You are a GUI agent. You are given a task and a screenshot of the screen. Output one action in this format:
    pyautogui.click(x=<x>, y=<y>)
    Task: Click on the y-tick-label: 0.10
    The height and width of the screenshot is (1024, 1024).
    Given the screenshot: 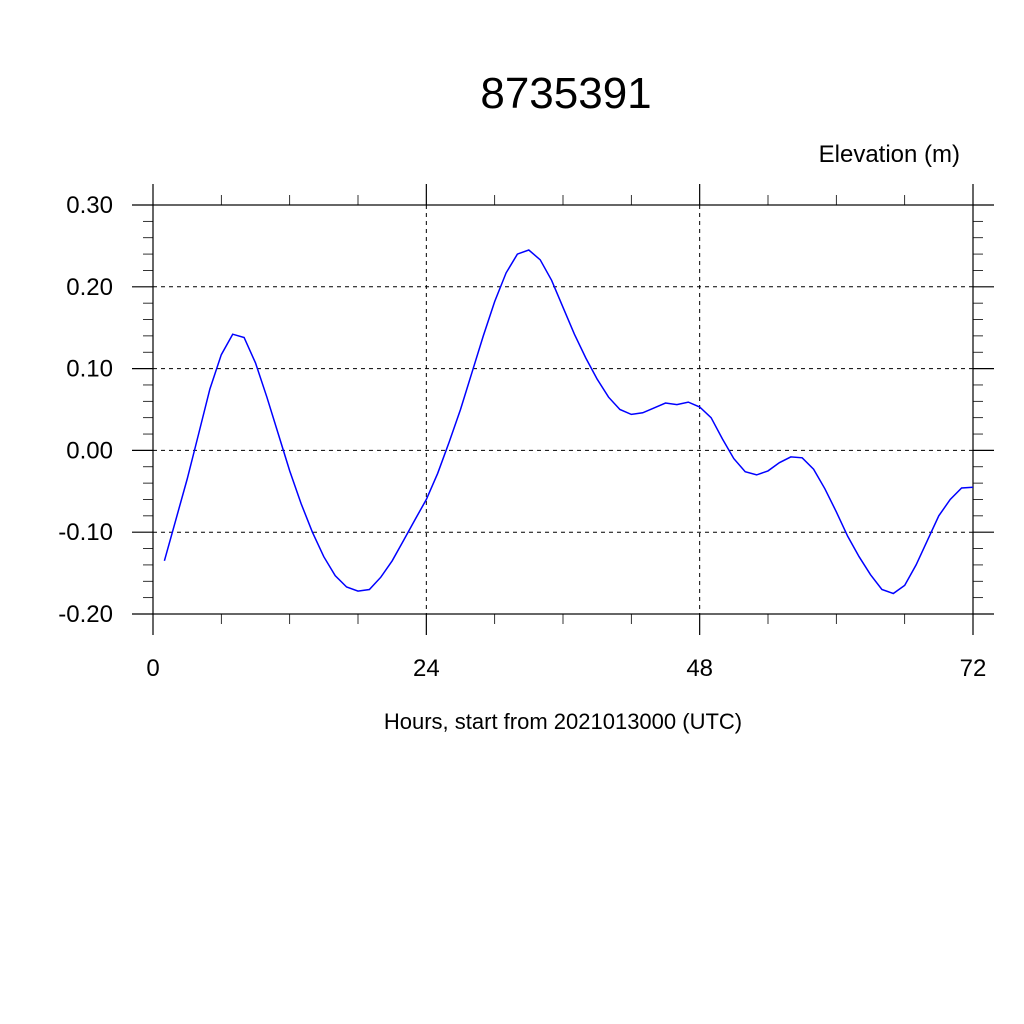 What is the action you would take?
    pyautogui.click(x=89, y=369)
    